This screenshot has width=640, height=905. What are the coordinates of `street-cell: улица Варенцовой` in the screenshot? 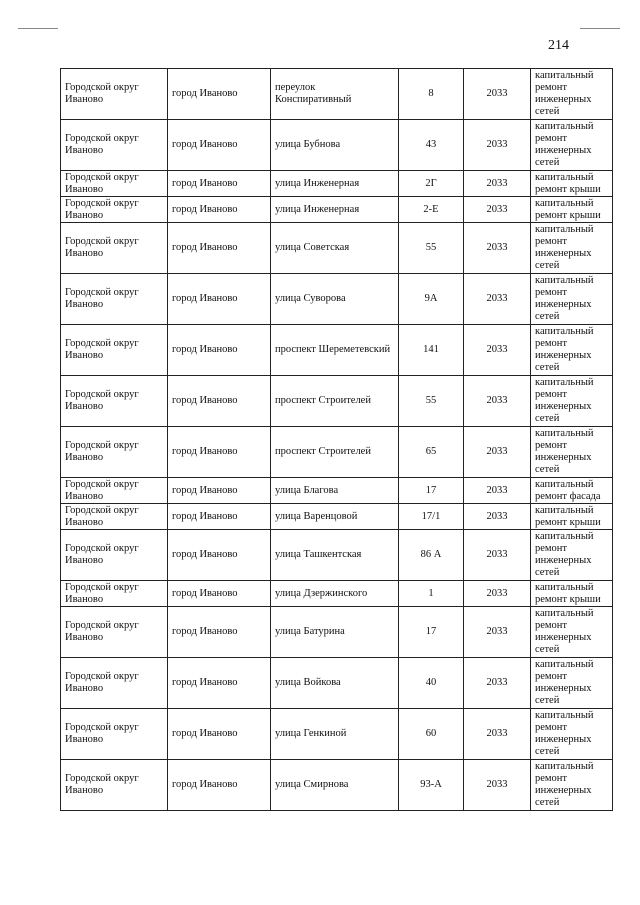 It's located at (334, 516).